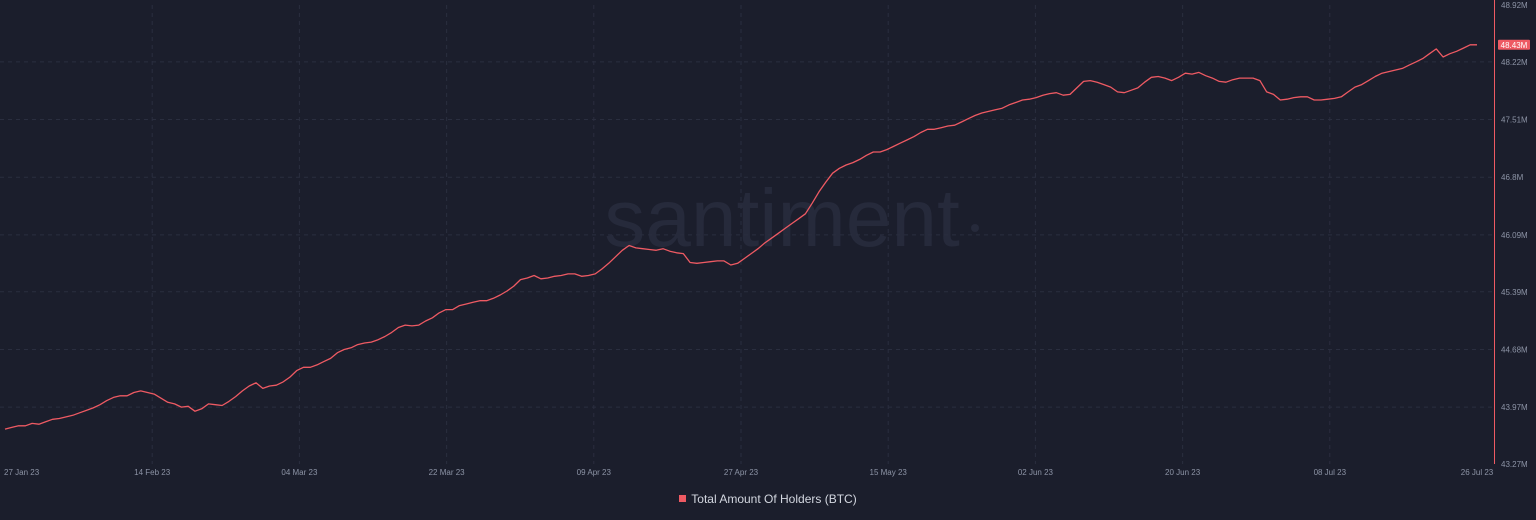  Describe the element at coordinates (683, 498) in the screenshot. I see `legend-swatch-icon` at that location.